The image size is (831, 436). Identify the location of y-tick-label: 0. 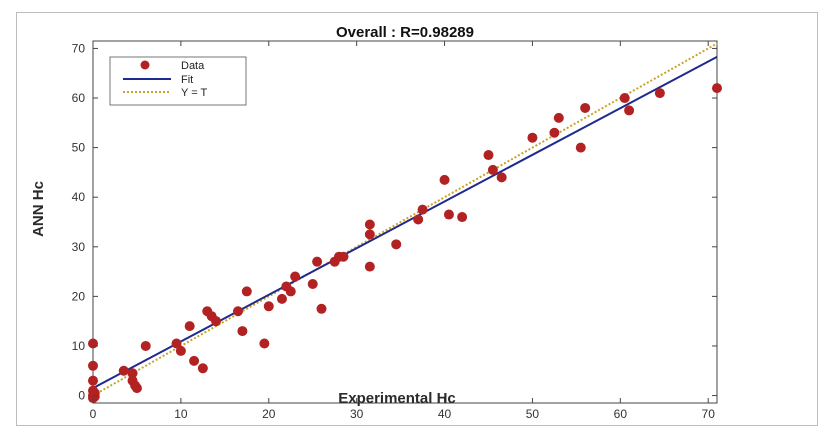
(81, 396).